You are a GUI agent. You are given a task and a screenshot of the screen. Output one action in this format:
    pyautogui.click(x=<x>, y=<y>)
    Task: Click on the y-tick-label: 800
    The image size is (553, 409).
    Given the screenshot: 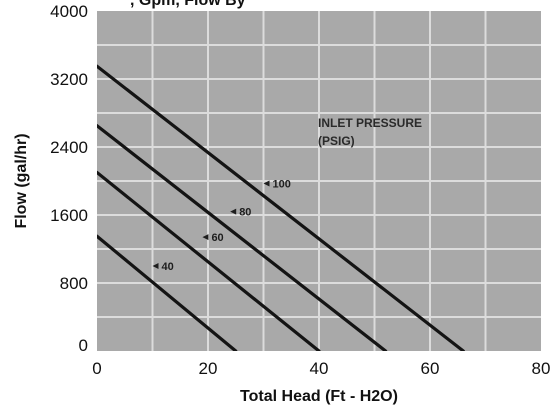 What is the action you would take?
    pyautogui.click(x=74, y=283)
    